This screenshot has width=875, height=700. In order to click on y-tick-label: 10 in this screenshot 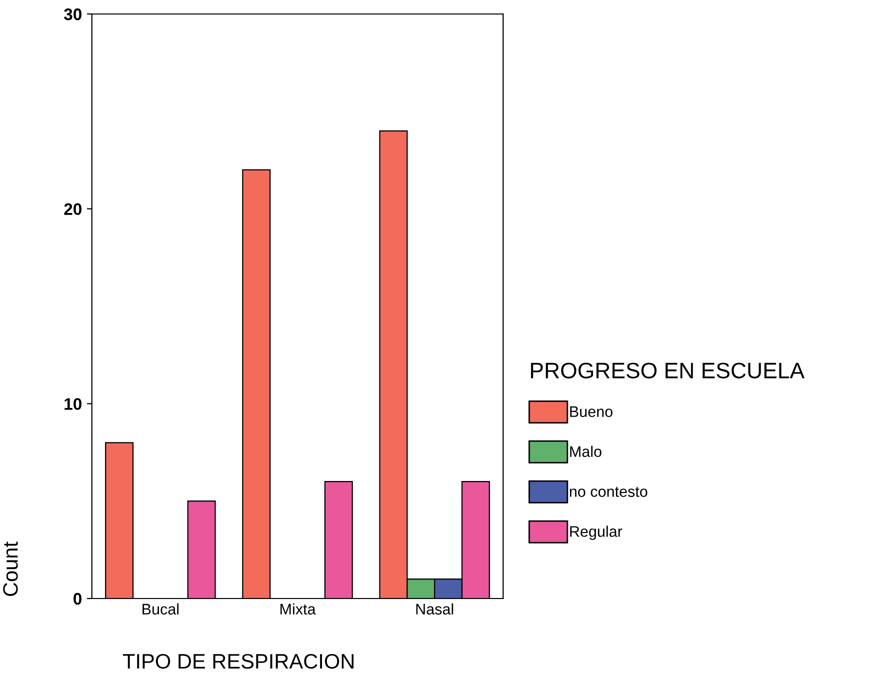, I will do `click(73, 404)`.